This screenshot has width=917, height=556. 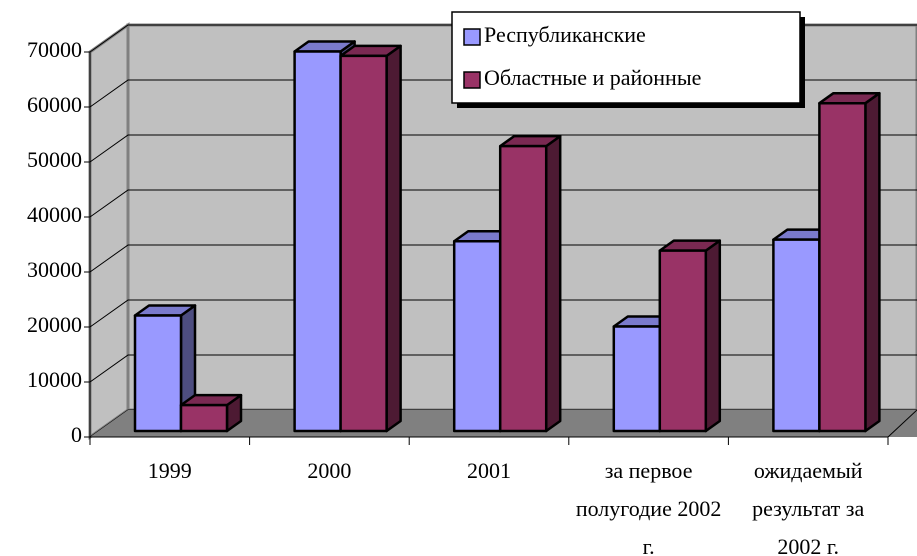 What do you see at coordinates (565, 34) in the screenshot?
I see `legend-label: Республиканские` at bounding box center [565, 34].